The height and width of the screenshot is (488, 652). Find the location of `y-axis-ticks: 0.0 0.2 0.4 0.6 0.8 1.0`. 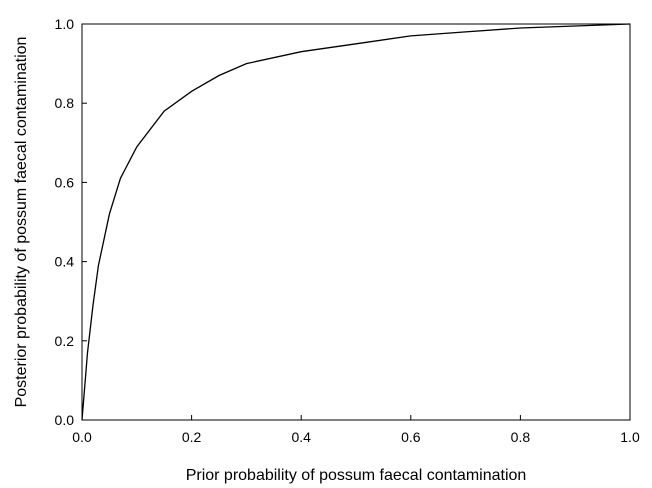

y-axis-ticks: 0.0 0.2 0.4 0.6 0.8 1.0 is located at coordinates (71, 222).